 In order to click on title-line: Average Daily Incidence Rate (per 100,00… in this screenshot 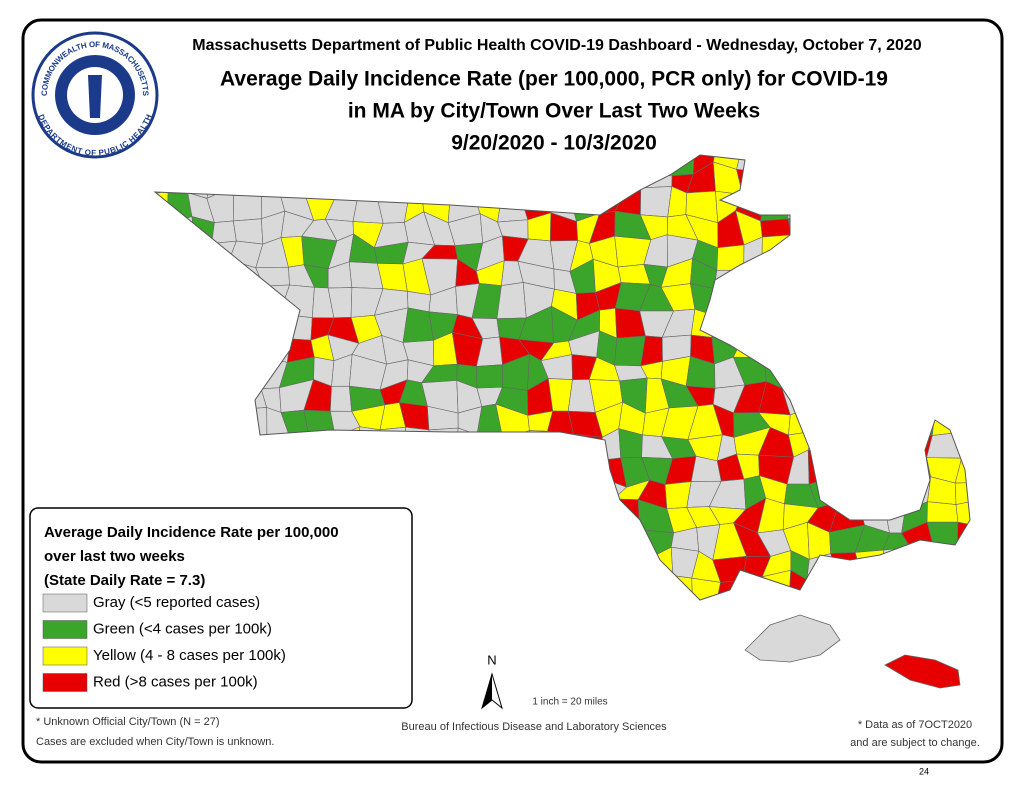, I will do `click(554, 79)`.